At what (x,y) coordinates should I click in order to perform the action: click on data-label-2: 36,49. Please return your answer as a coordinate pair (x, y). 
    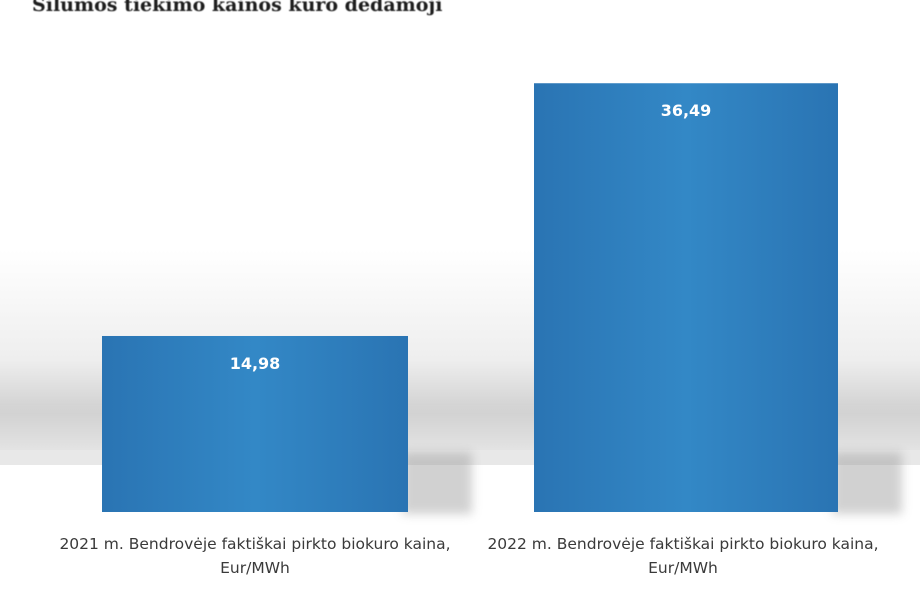
    Looking at the image, I should click on (686, 110).